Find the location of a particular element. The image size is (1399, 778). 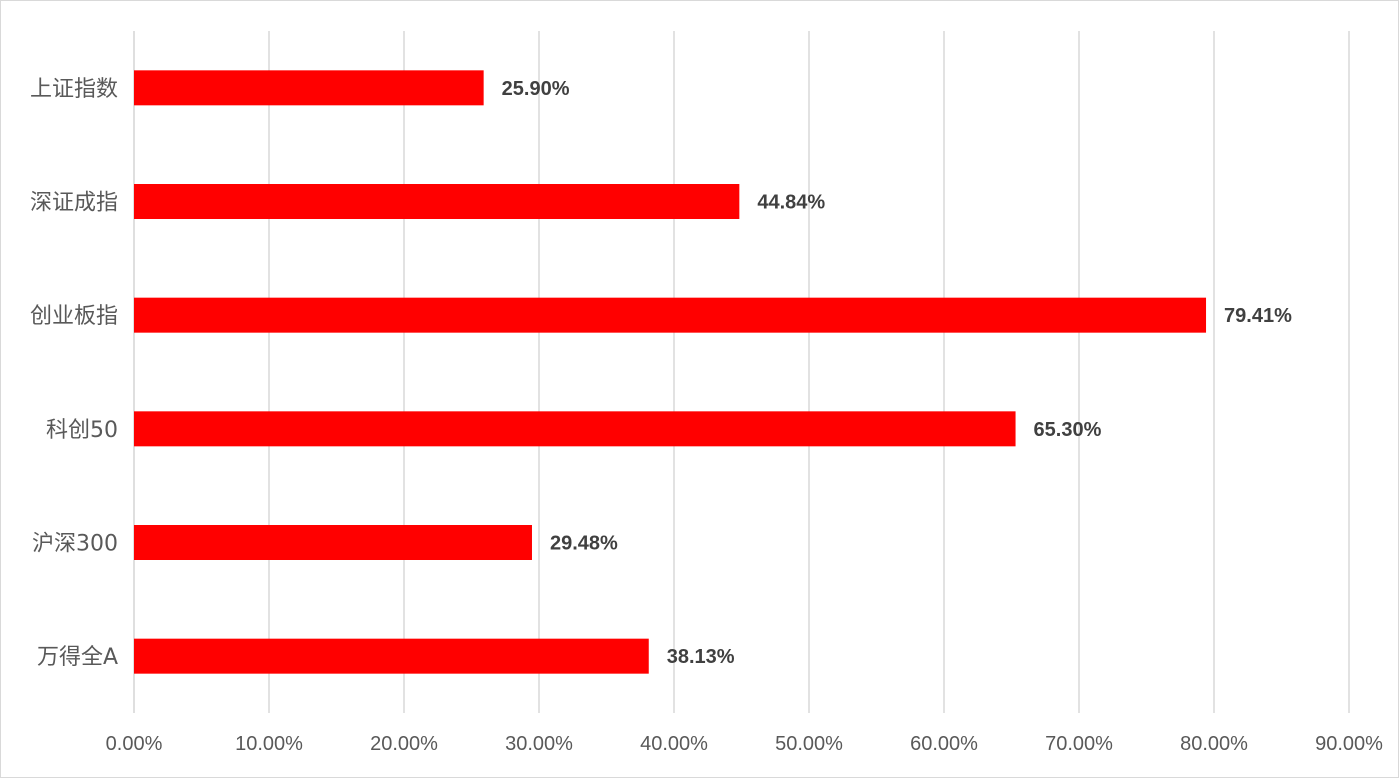

data-label: 25.90% is located at coordinates (536, 89).